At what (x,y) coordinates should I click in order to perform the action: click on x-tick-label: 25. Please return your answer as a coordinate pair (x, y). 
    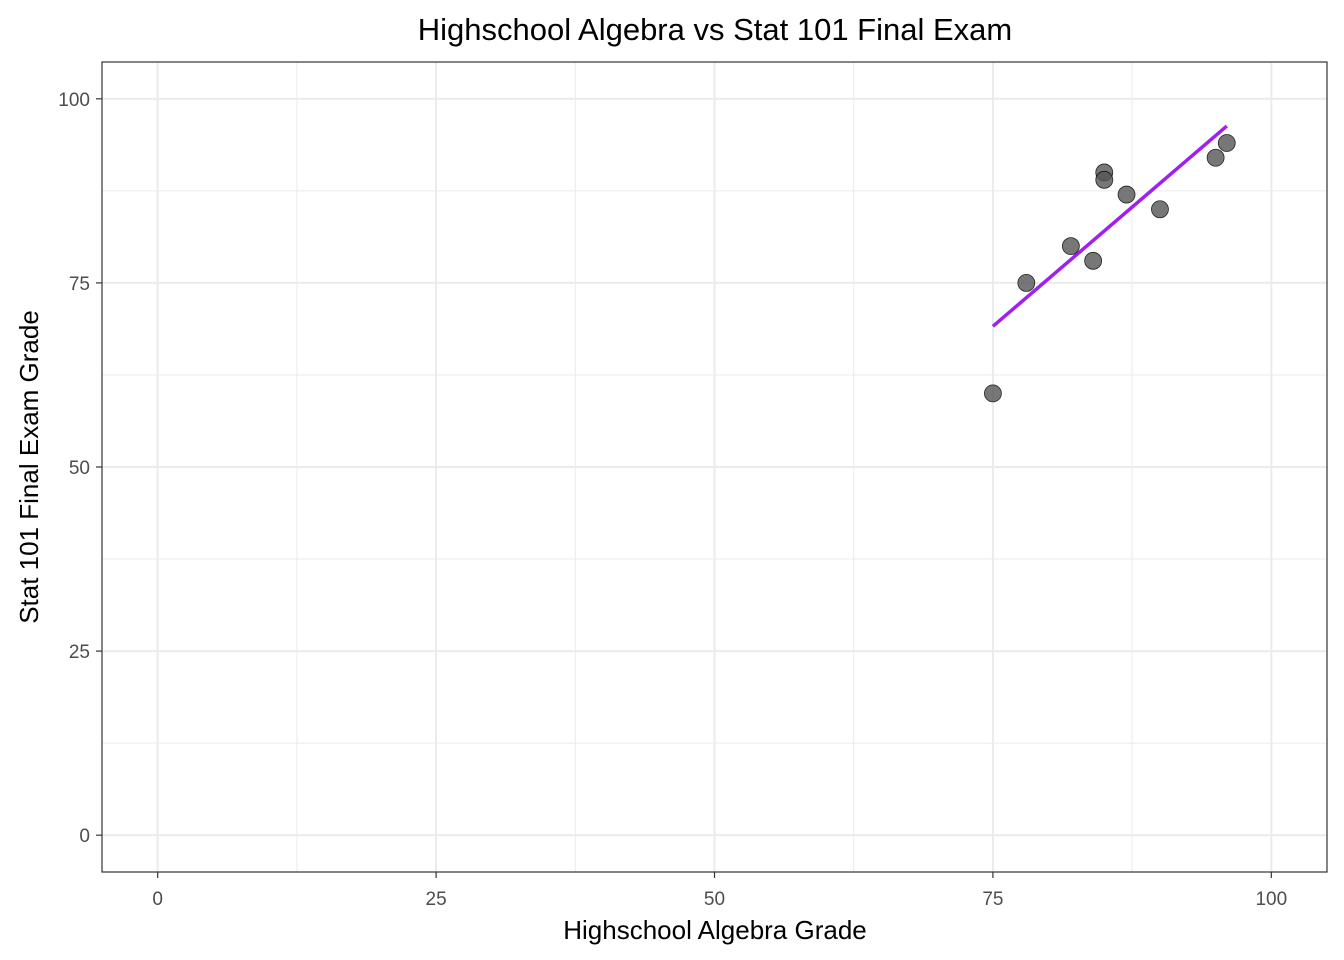
    Looking at the image, I should click on (436, 899).